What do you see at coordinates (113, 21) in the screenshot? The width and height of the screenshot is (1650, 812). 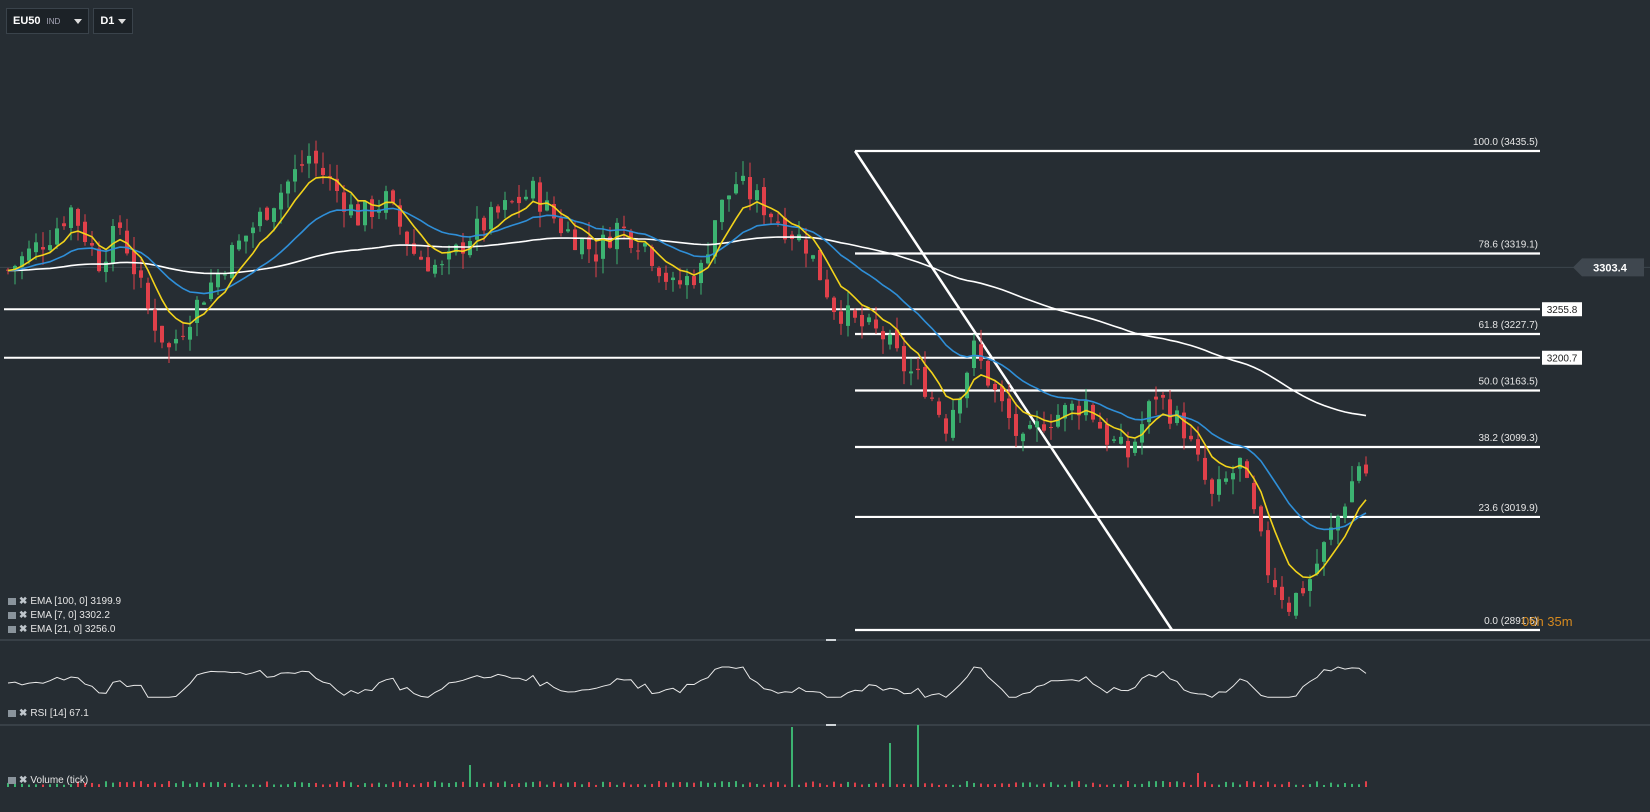 I see `timeframe-selector: D1` at bounding box center [113, 21].